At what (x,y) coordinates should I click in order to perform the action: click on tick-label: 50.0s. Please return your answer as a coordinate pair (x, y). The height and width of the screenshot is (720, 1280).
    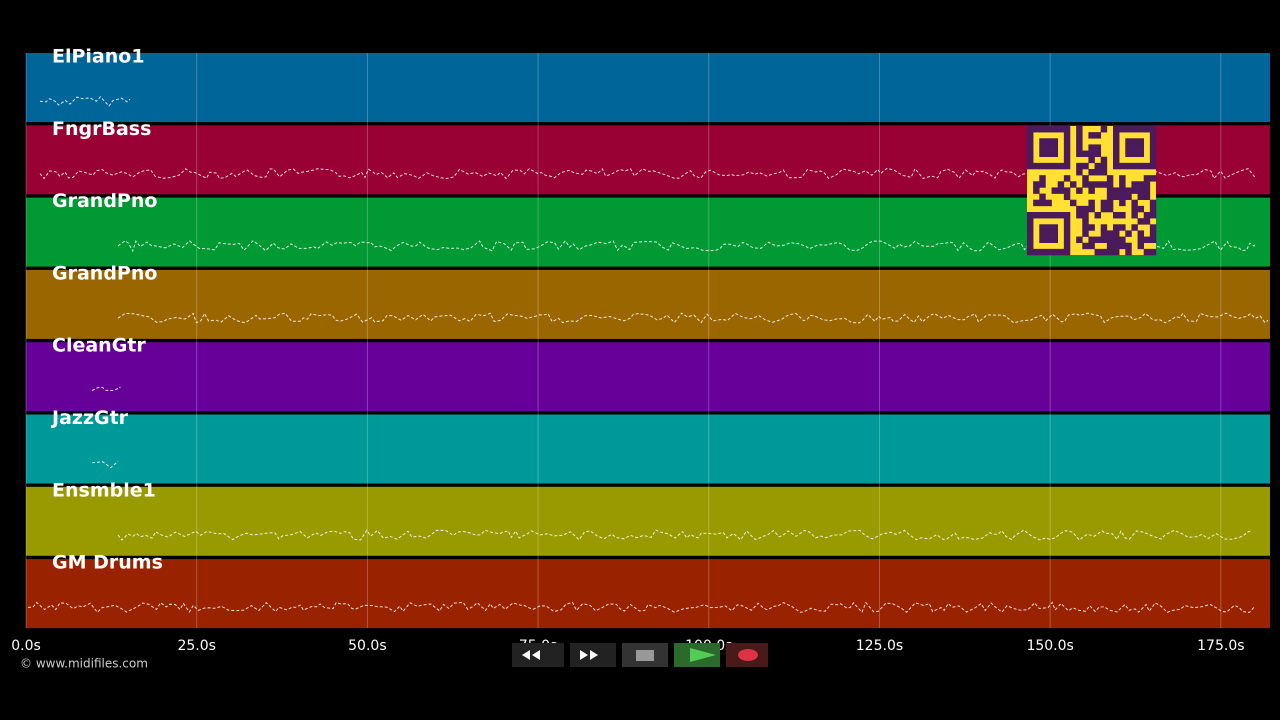
    Looking at the image, I should click on (367, 646).